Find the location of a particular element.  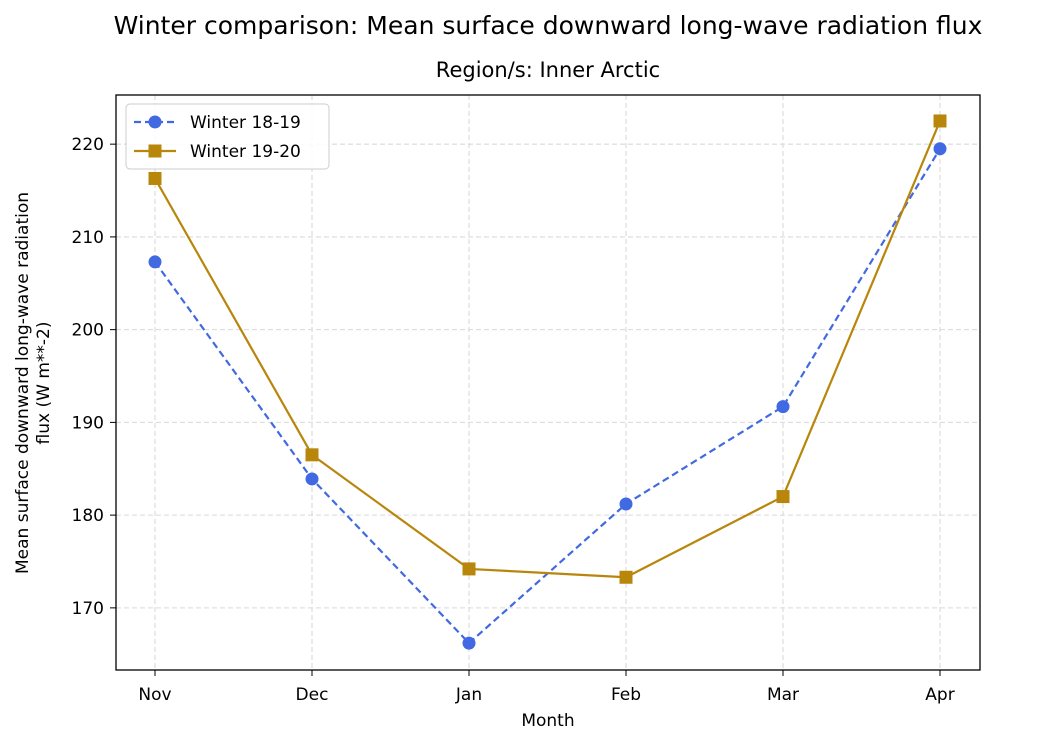

legend-box is located at coordinates (227, 136).